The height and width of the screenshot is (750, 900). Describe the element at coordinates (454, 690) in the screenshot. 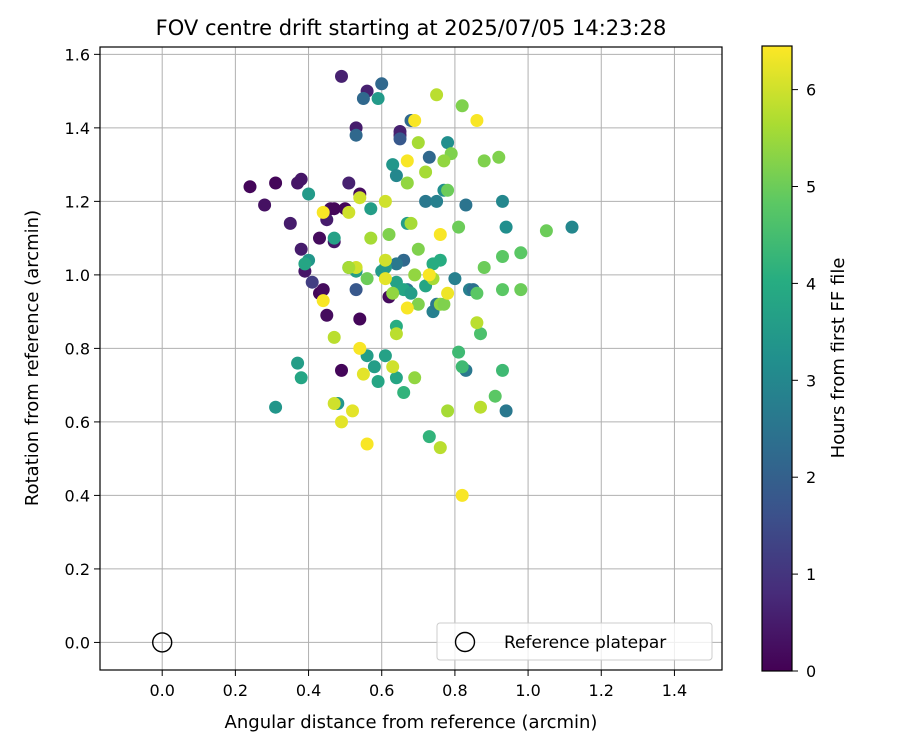

I see `x-tick-label: 0.8` at that location.